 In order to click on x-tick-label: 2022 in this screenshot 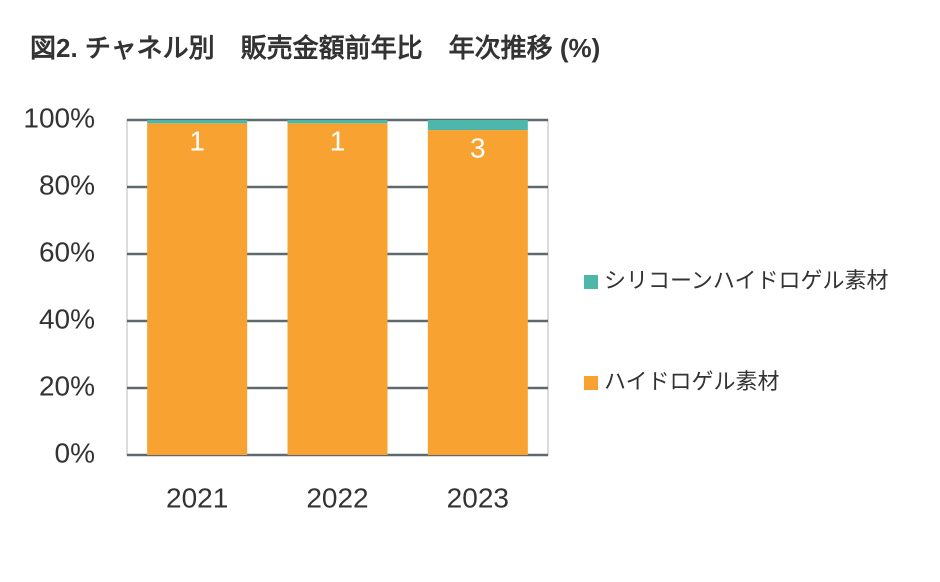, I will do `click(337, 497)`.